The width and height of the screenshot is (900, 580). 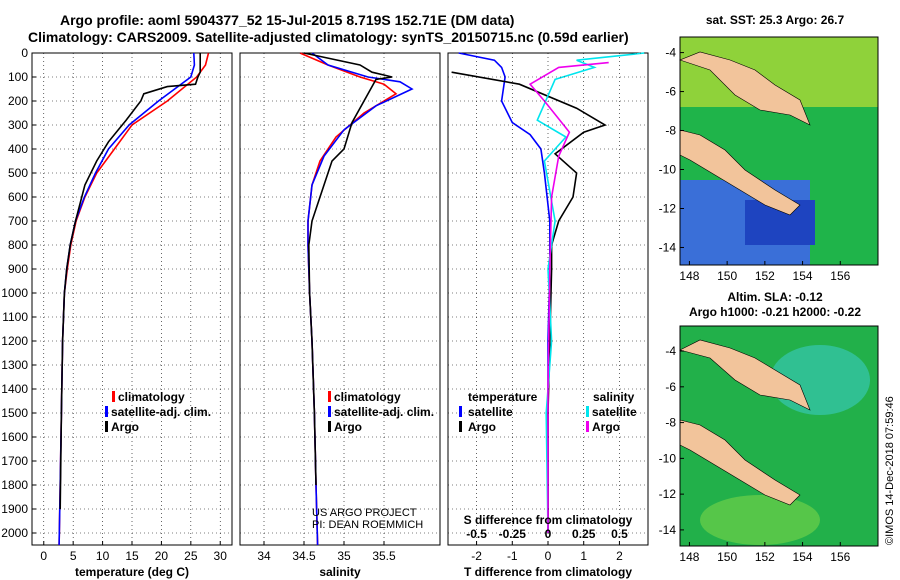 What do you see at coordinates (329, 396) in the screenshot?
I see `legend-swatch-climatology-s` at bounding box center [329, 396].